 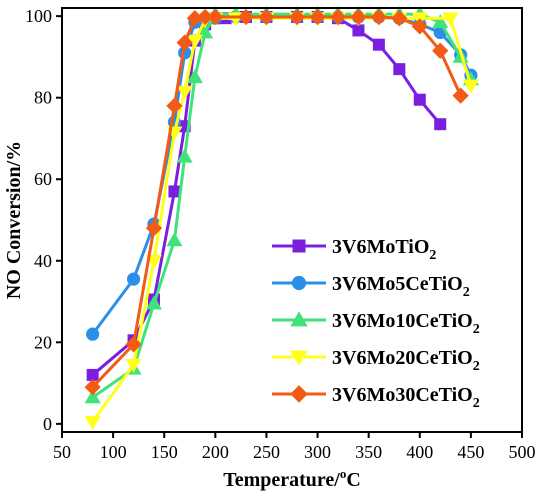 I want to click on x-axis-title-text: Temperature/, so click(x=281, y=480).